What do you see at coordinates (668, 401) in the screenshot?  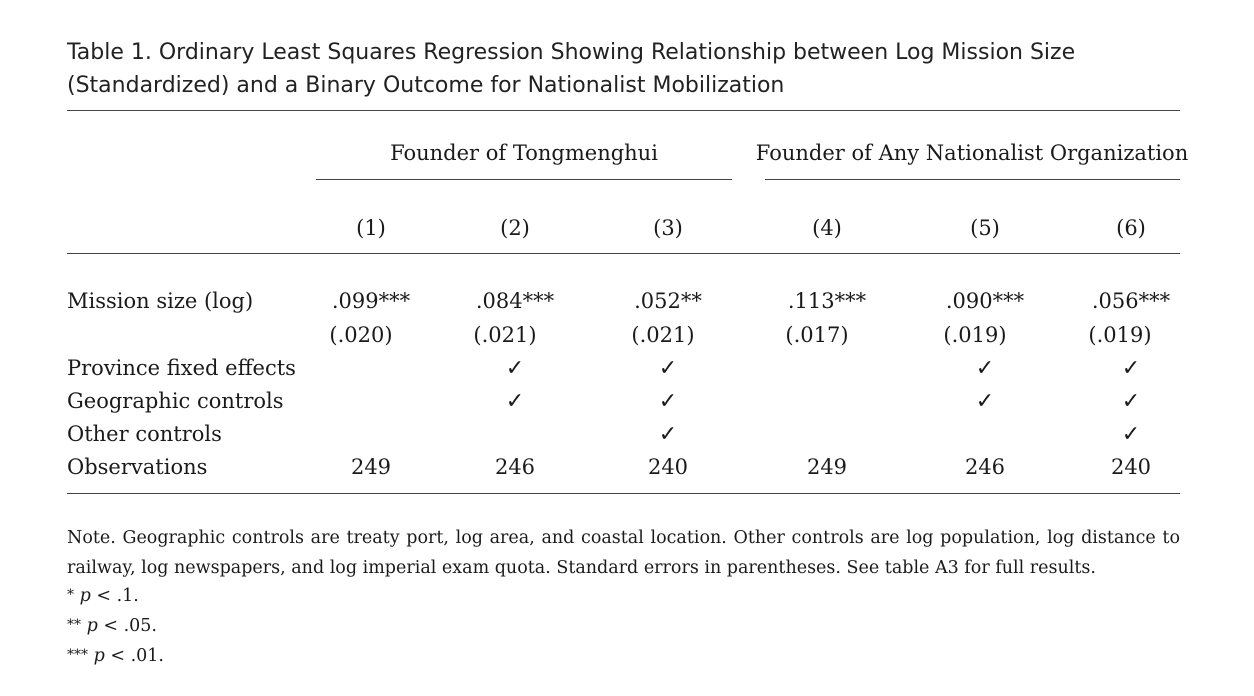 I see `check-geo-3: ✓` at bounding box center [668, 401].